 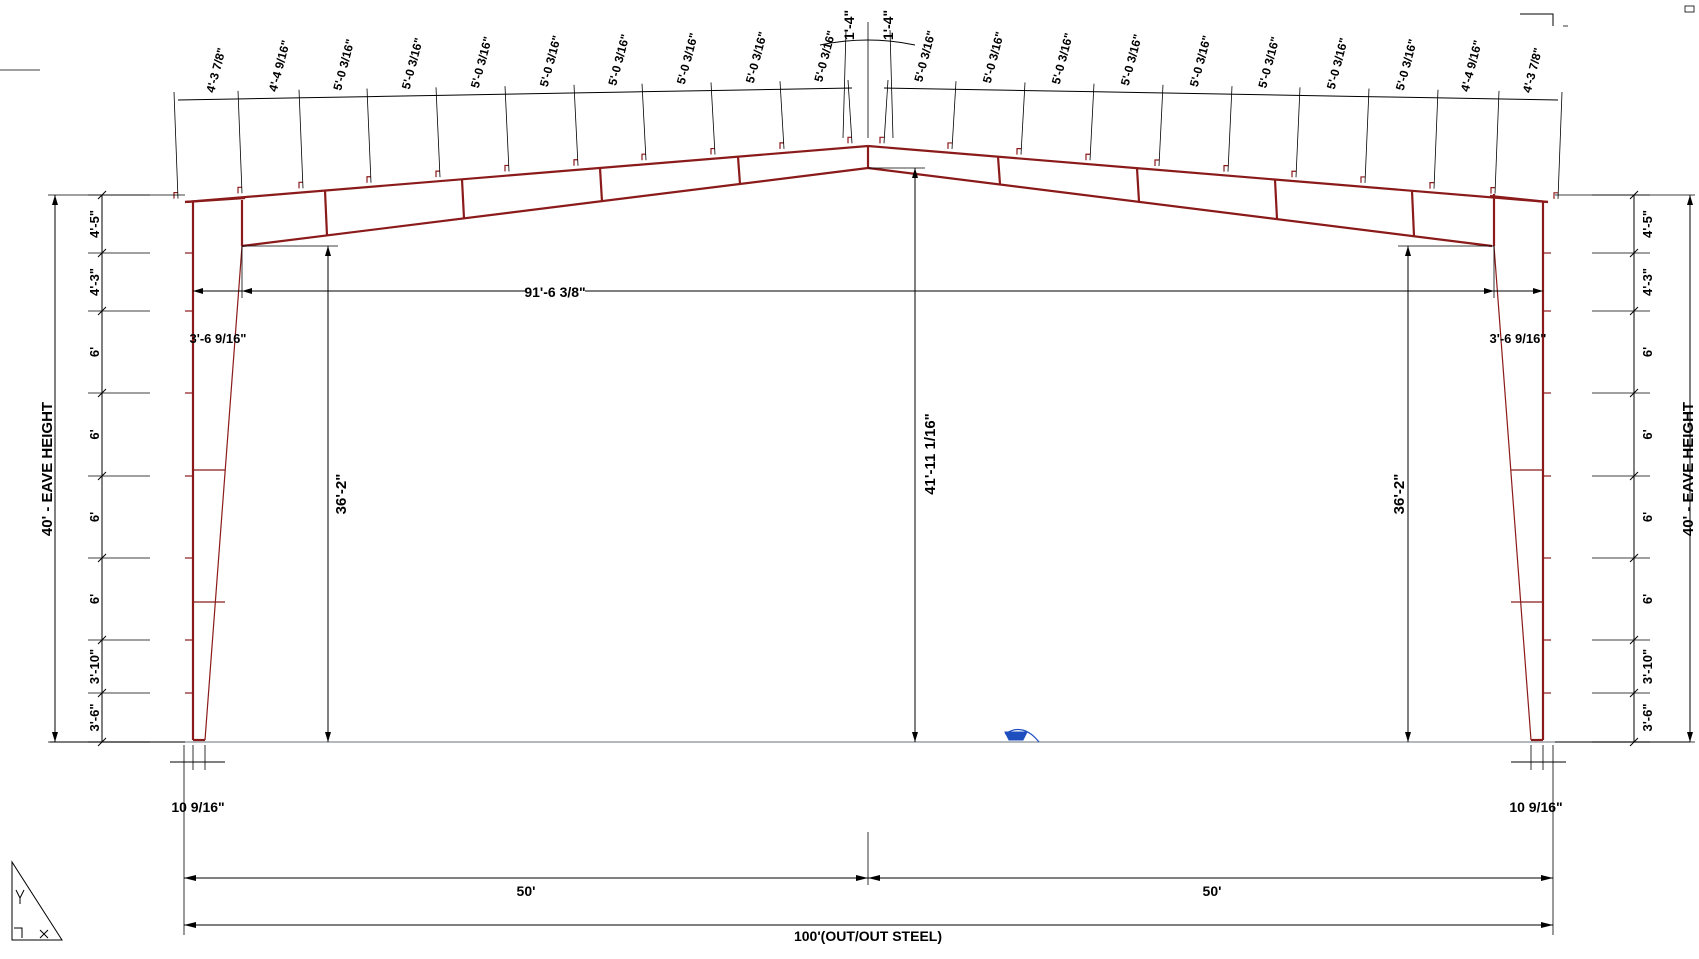 I want to click on girt-spacing-left-label: 4'-5", so click(x=94, y=224).